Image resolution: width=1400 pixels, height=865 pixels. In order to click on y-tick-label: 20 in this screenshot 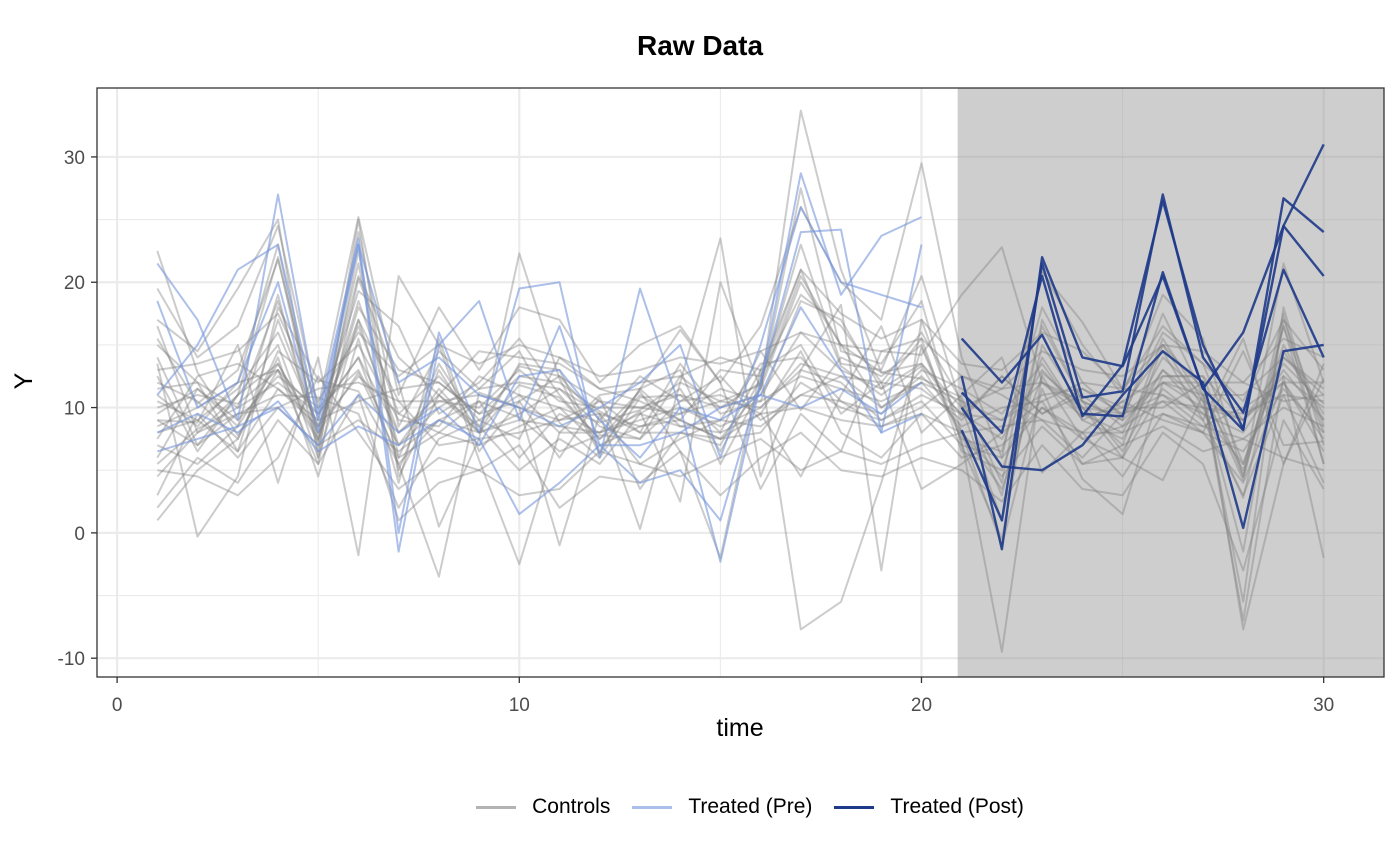, I will do `click(74, 283)`.